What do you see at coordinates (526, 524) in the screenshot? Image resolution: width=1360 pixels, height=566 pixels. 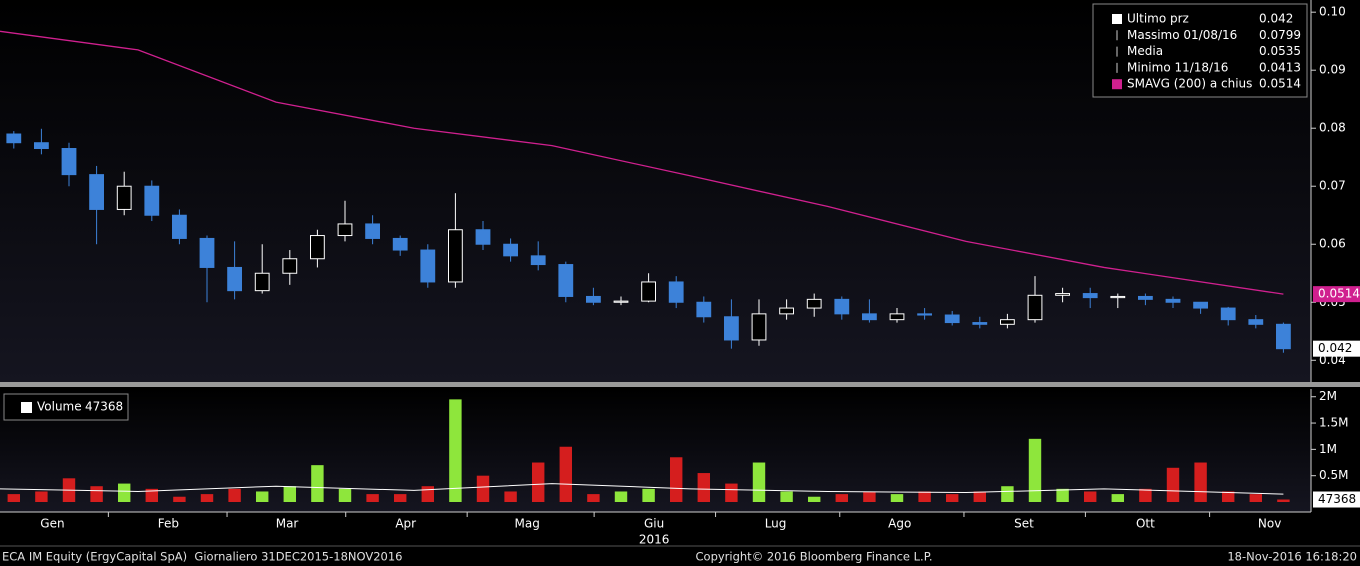 I see `x-tick-label: Mag` at bounding box center [526, 524].